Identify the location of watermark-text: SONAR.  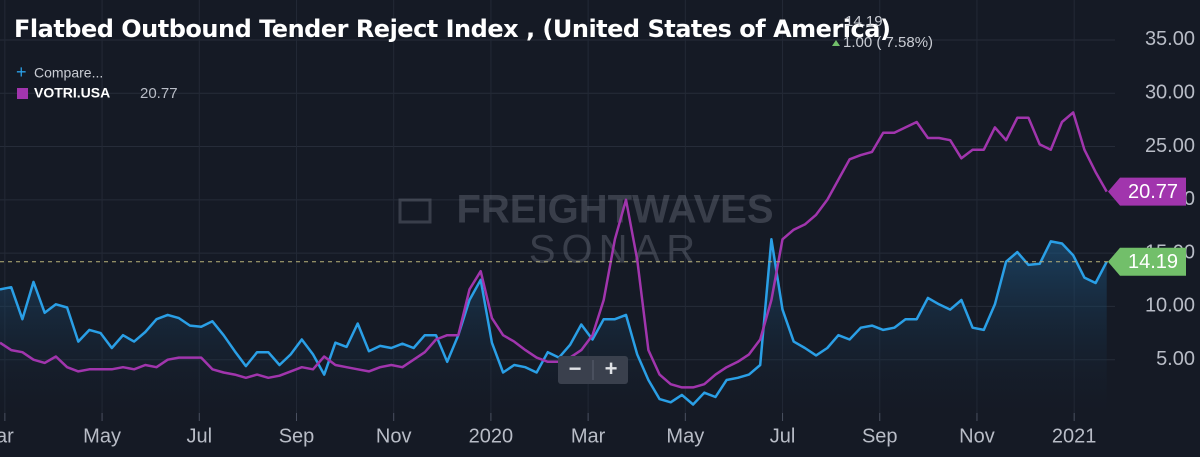
(615, 250).